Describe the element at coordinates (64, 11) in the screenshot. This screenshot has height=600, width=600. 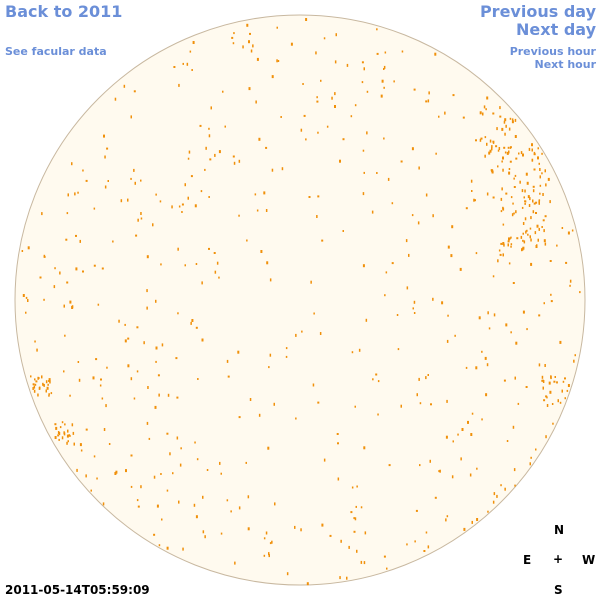
I see `back-to-year-link: Back to 2011` at that location.